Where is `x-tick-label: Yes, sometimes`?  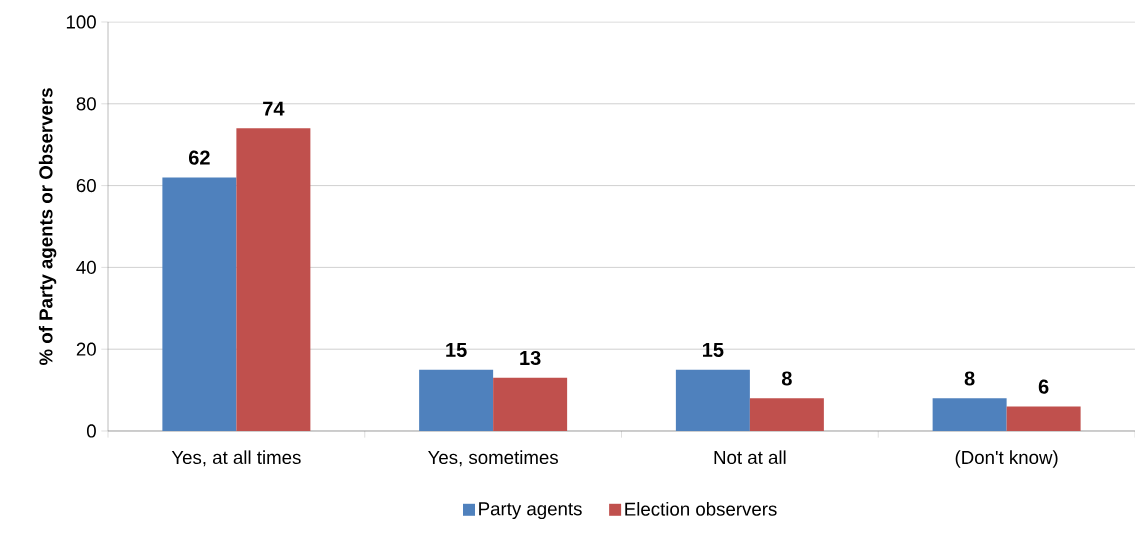
x-tick-label: Yes, sometimes is located at coordinates (493, 458).